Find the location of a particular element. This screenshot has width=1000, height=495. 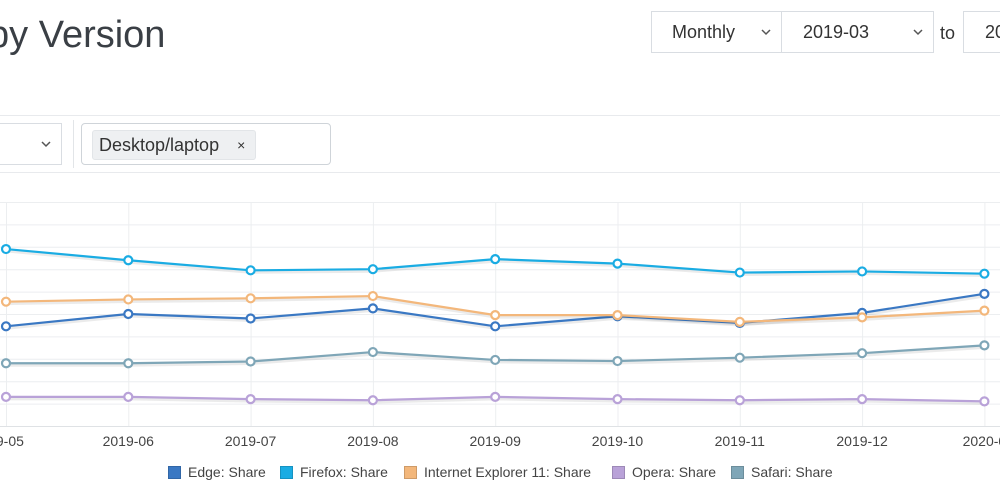

legend-item-edge: Edge: Share is located at coordinates (217, 472).